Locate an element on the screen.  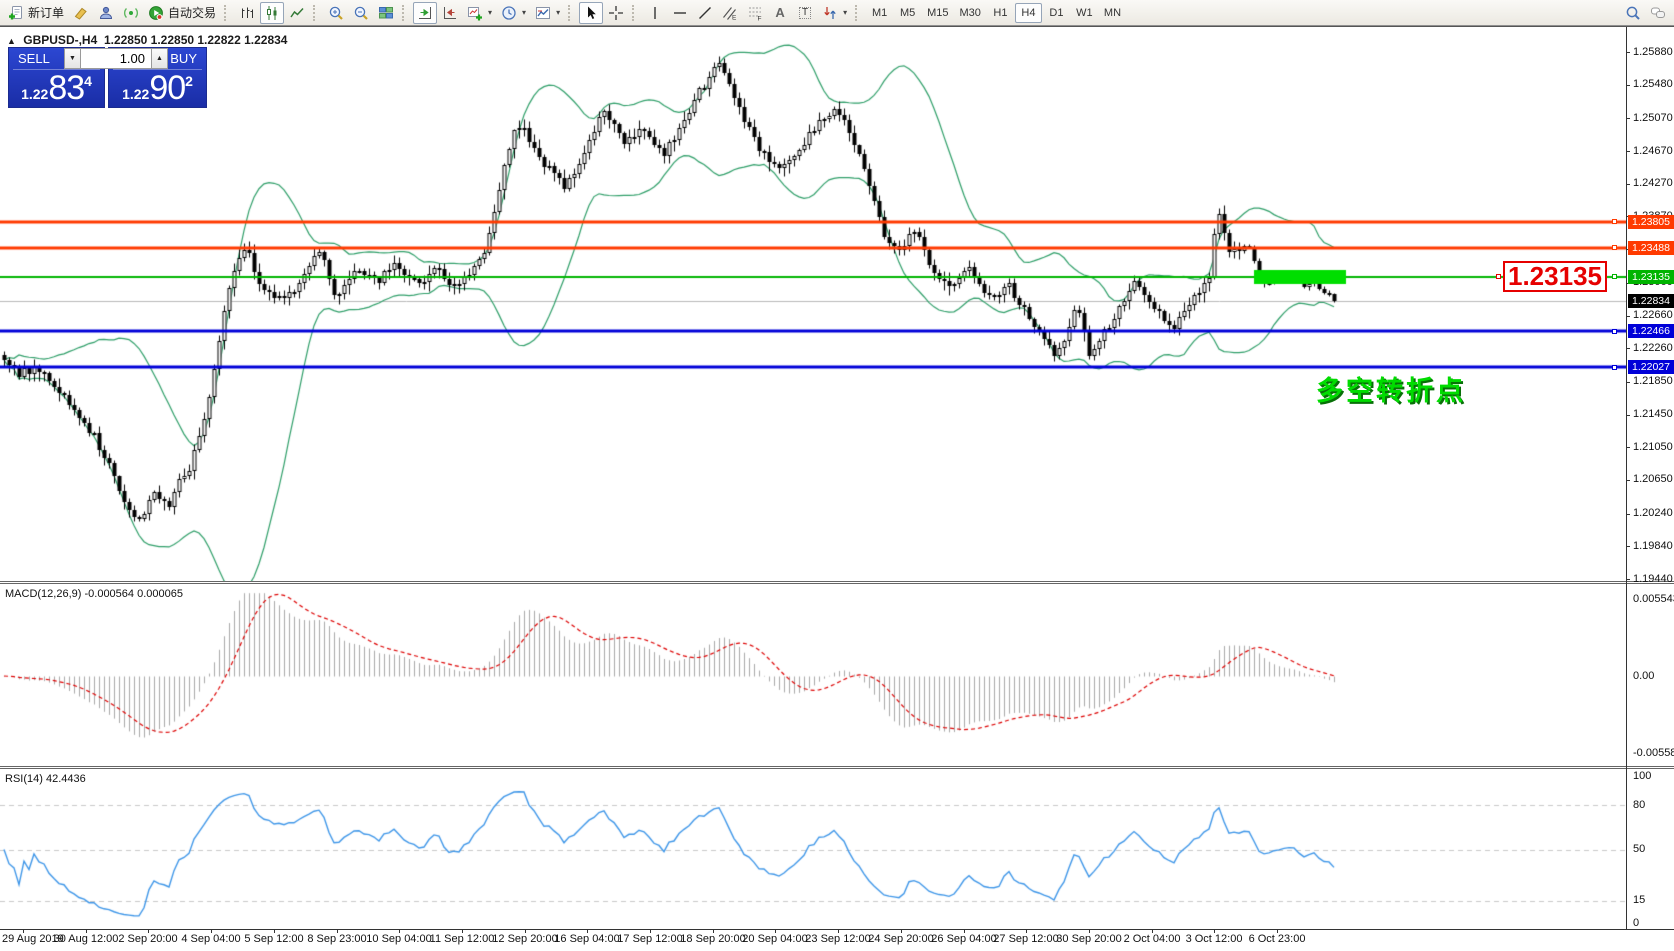
chart-shift-button is located at coordinates (450, 13).